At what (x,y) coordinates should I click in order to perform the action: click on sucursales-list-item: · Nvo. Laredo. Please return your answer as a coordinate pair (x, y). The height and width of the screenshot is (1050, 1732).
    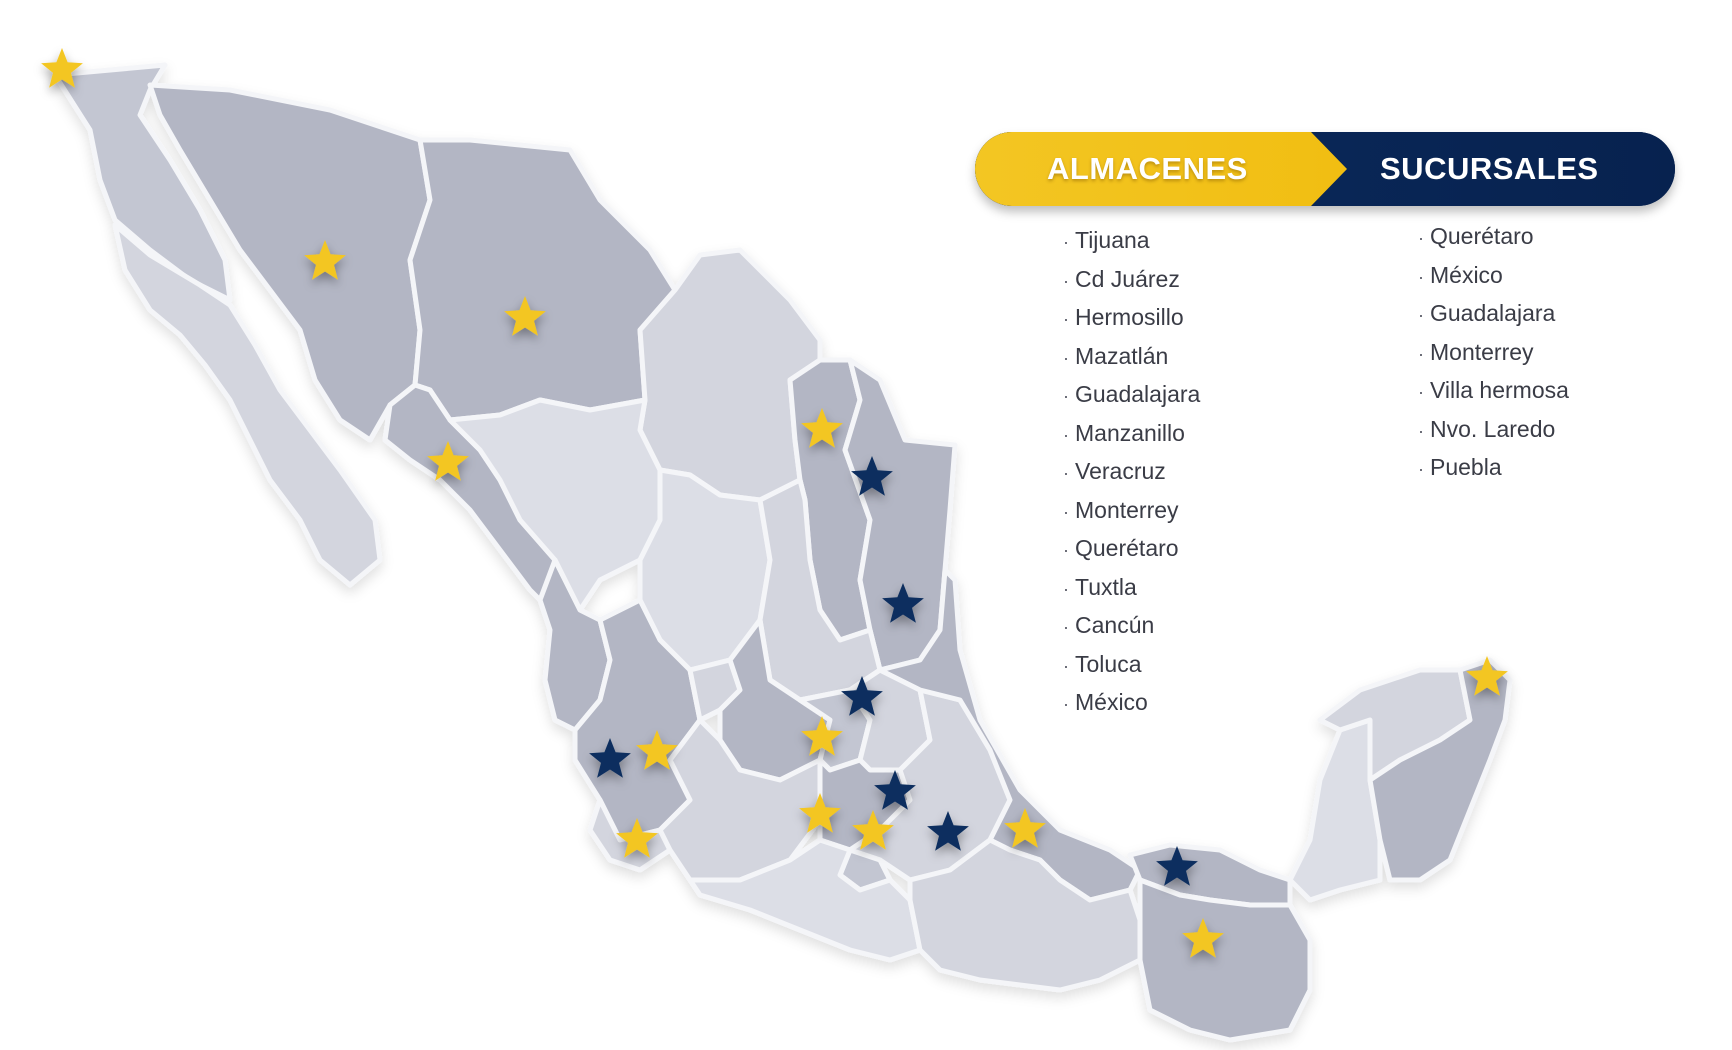
    Looking at the image, I should click on (1493, 430).